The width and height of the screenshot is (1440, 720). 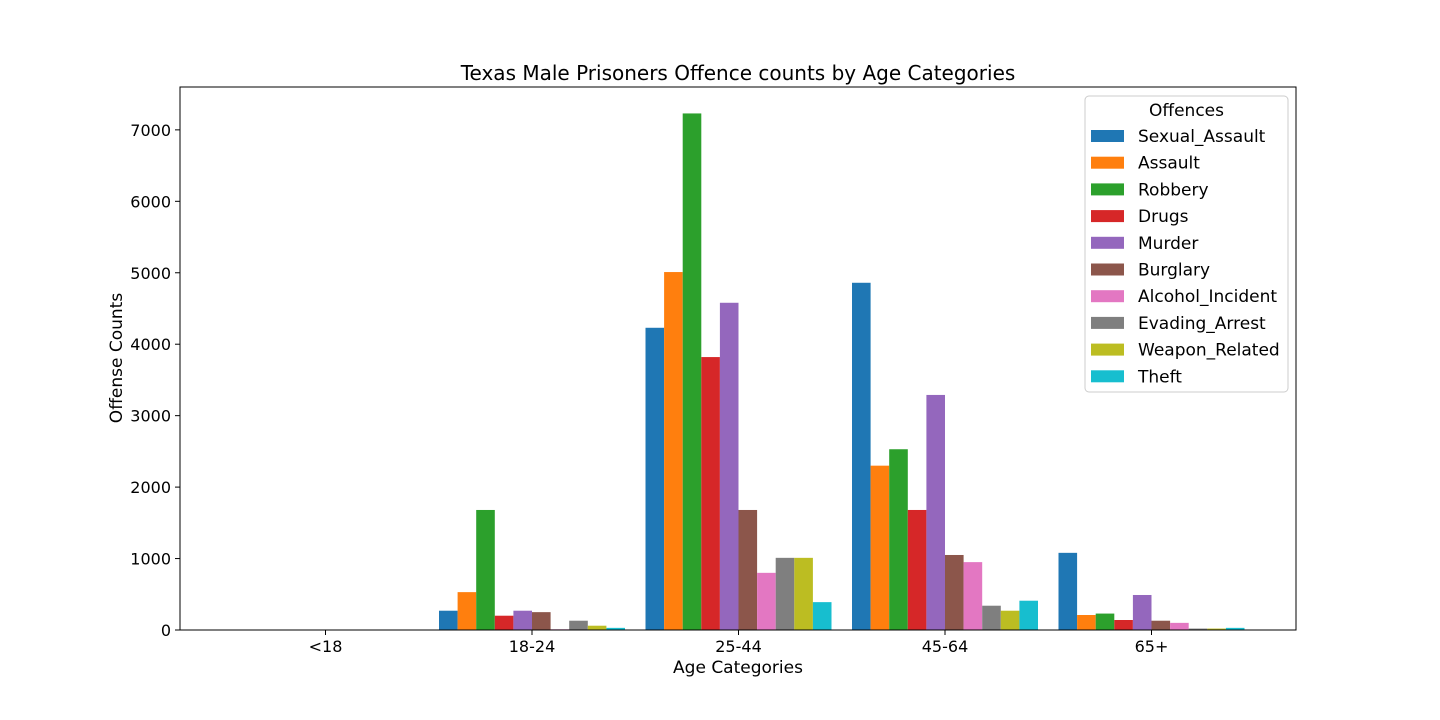 I want to click on legend-label: Murder, so click(x=1168, y=244).